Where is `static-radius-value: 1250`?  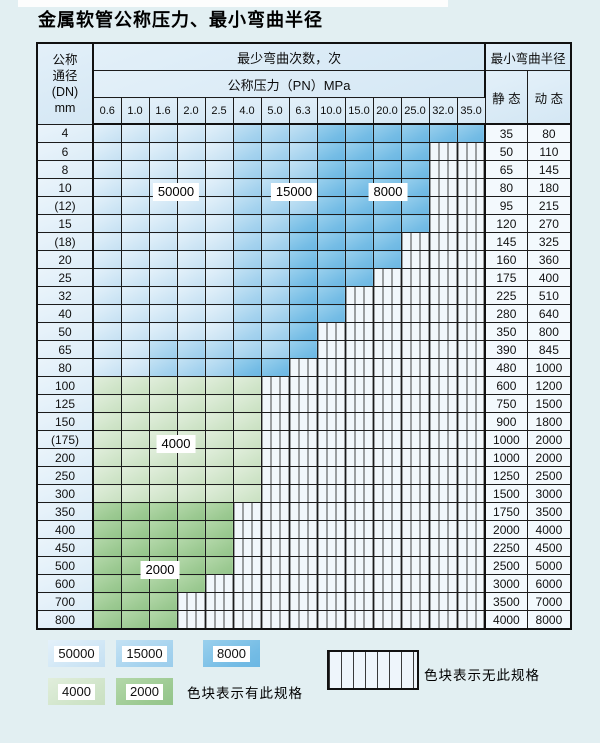
static-radius-value: 1250 is located at coordinates (506, 475).